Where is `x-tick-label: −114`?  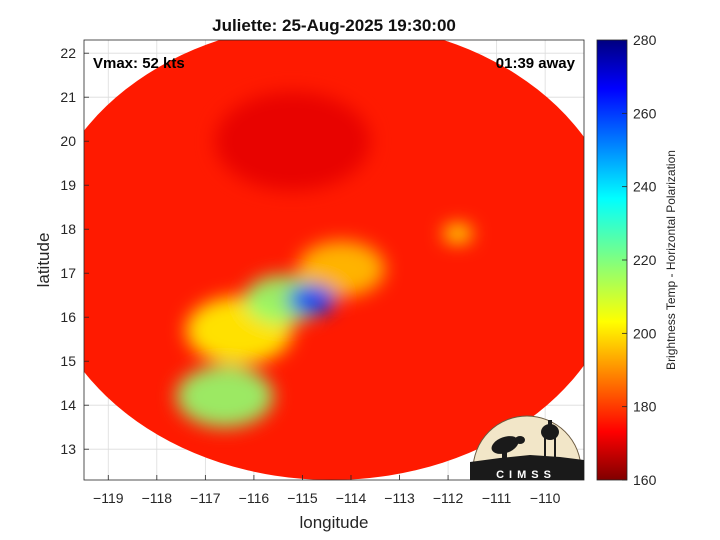 x-tick-label: −114 is located at coordinates (351, 498).